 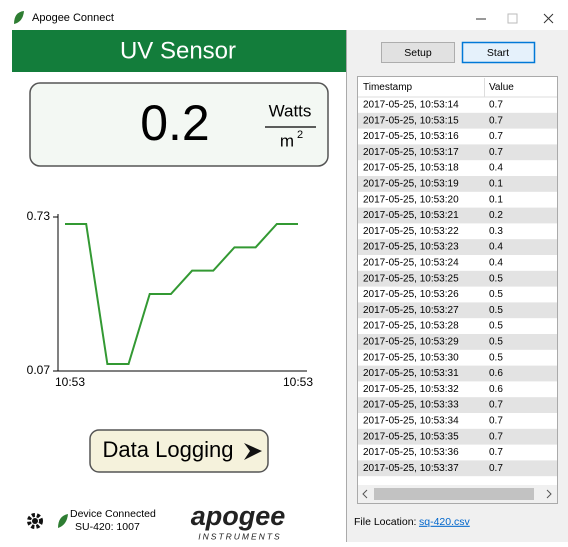 I want to click on device-id: SU-420: 1007, so click(x=107, y=527).